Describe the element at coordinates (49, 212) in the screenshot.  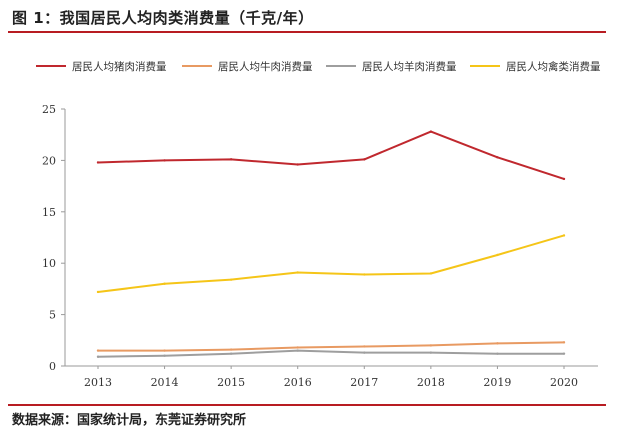
I see `y-tick-label: 15` at that location.